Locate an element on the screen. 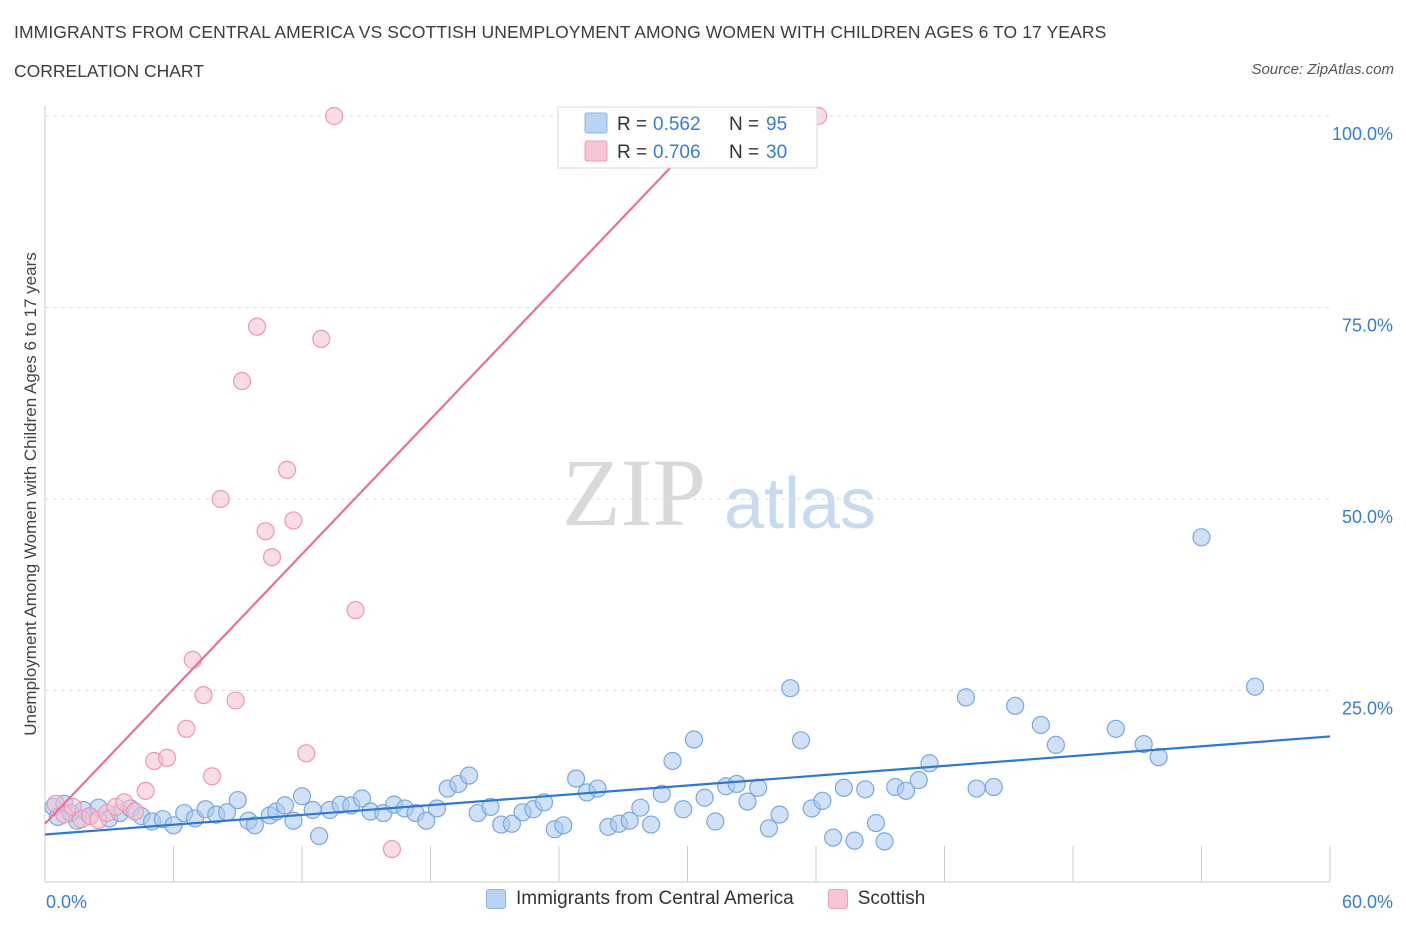  y-tick-label-75: 75.0% is located at coordinates (1367, 326).